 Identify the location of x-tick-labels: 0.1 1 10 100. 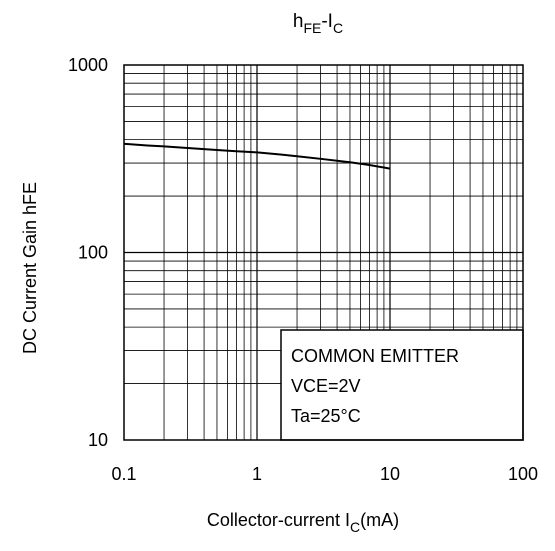
(324, 474).